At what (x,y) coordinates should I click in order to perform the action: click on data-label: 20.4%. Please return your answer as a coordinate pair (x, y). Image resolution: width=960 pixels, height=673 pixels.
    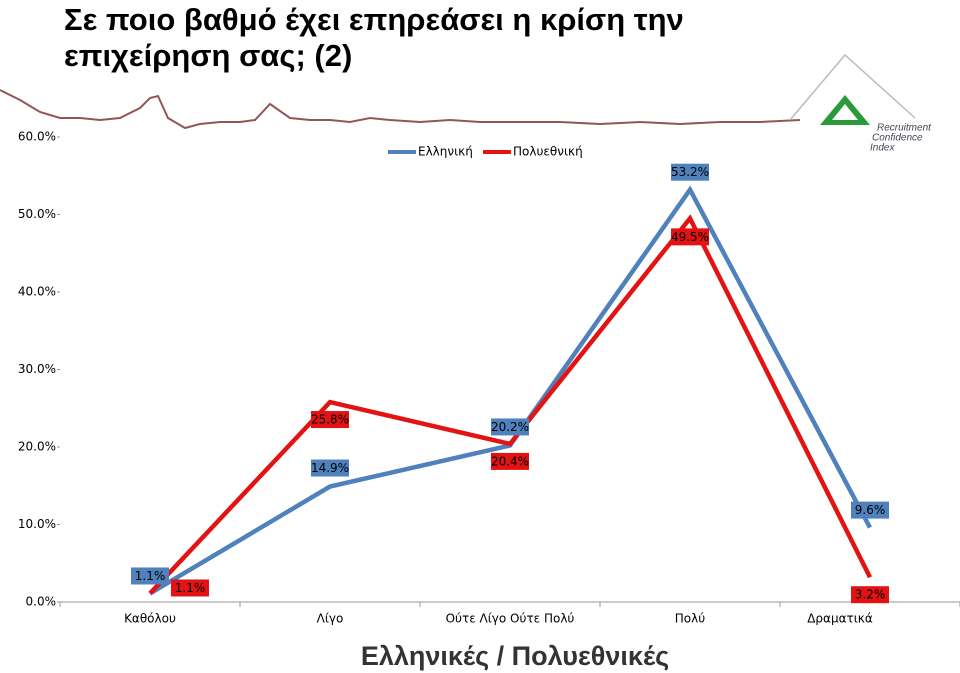
    Looking at the image, I should click on (510, 461).